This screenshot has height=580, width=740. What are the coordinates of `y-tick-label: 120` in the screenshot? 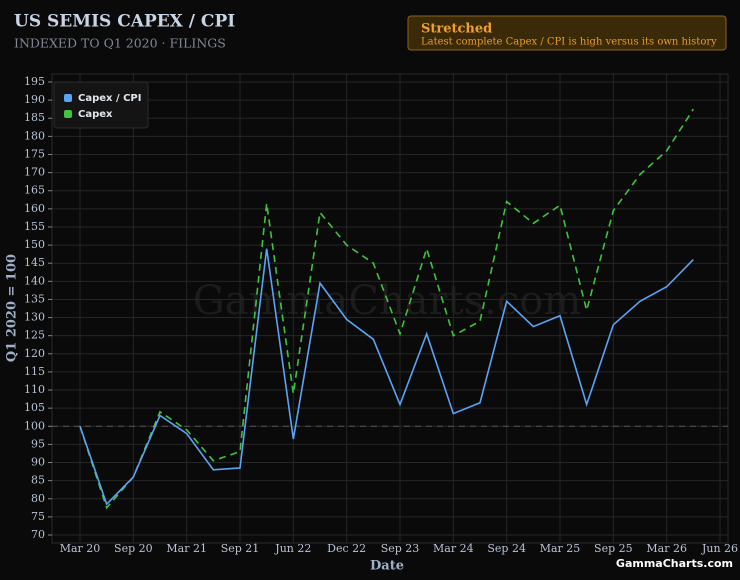 It's located at (34, 353).